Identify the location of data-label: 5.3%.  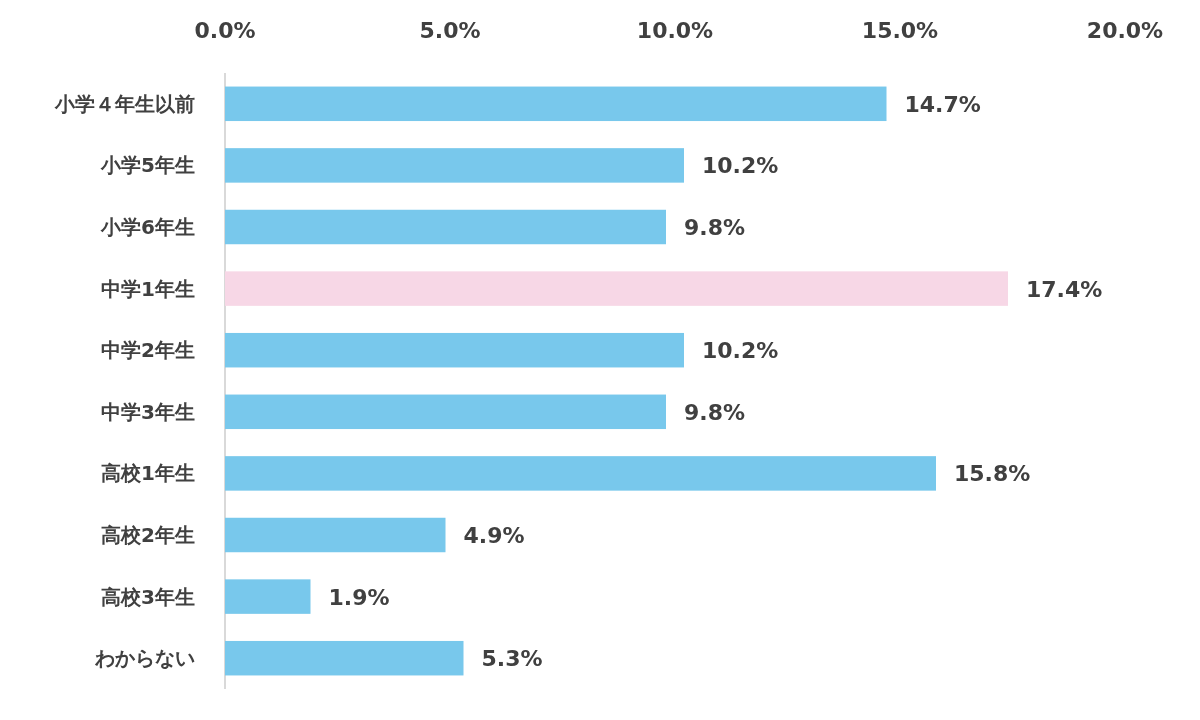
(512, 659).